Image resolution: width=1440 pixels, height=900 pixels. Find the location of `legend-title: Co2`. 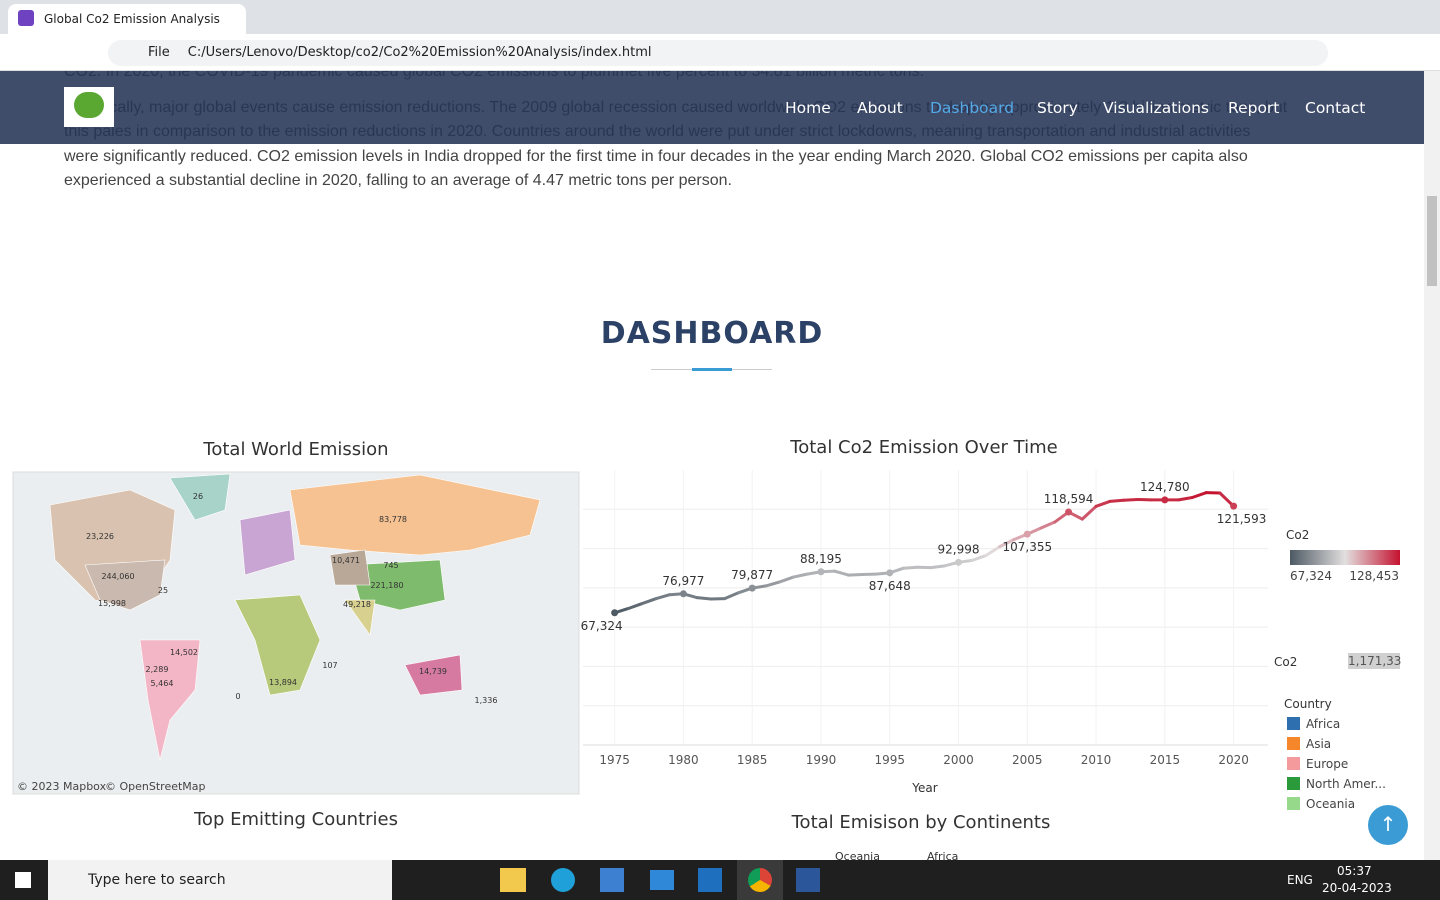

legend-title: Co2 is located at coordinates (1297, 535).